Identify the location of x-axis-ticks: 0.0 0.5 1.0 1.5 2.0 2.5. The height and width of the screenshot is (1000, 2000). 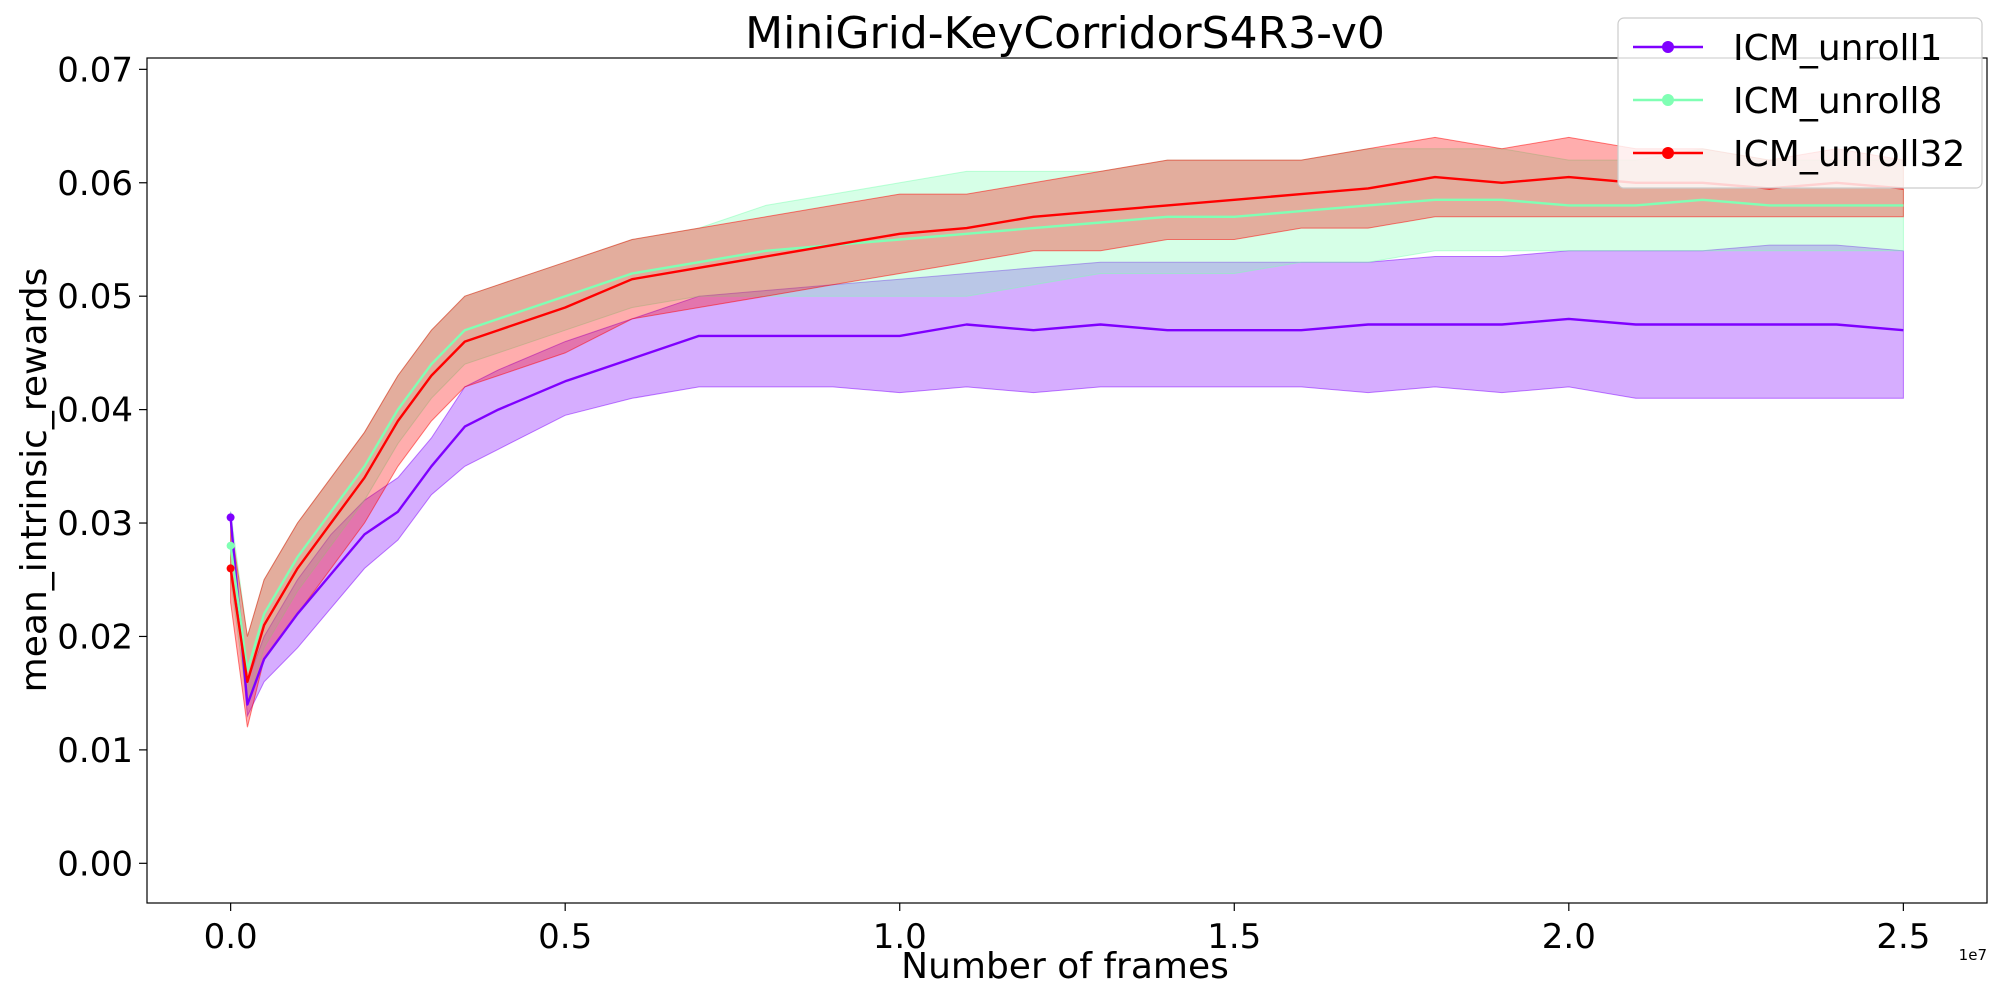
(1067, 930).